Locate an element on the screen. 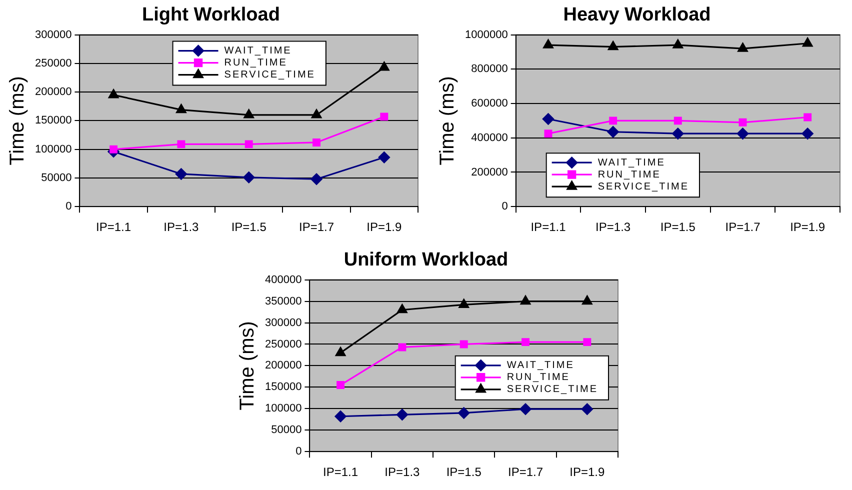  y-tick-label: 600000 is located at coordinates (489, 104).